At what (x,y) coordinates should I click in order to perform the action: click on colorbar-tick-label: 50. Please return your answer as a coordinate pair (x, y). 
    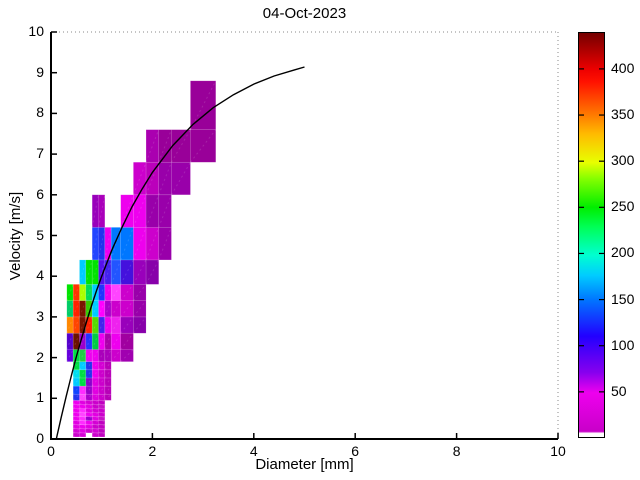
    Looking at the image, I should click on (619, 390).